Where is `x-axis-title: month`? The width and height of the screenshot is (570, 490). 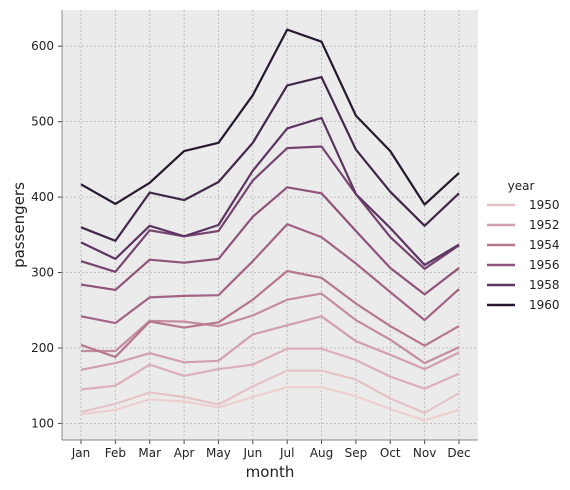
x-axis-title: month is located at coordinates (270, 472).